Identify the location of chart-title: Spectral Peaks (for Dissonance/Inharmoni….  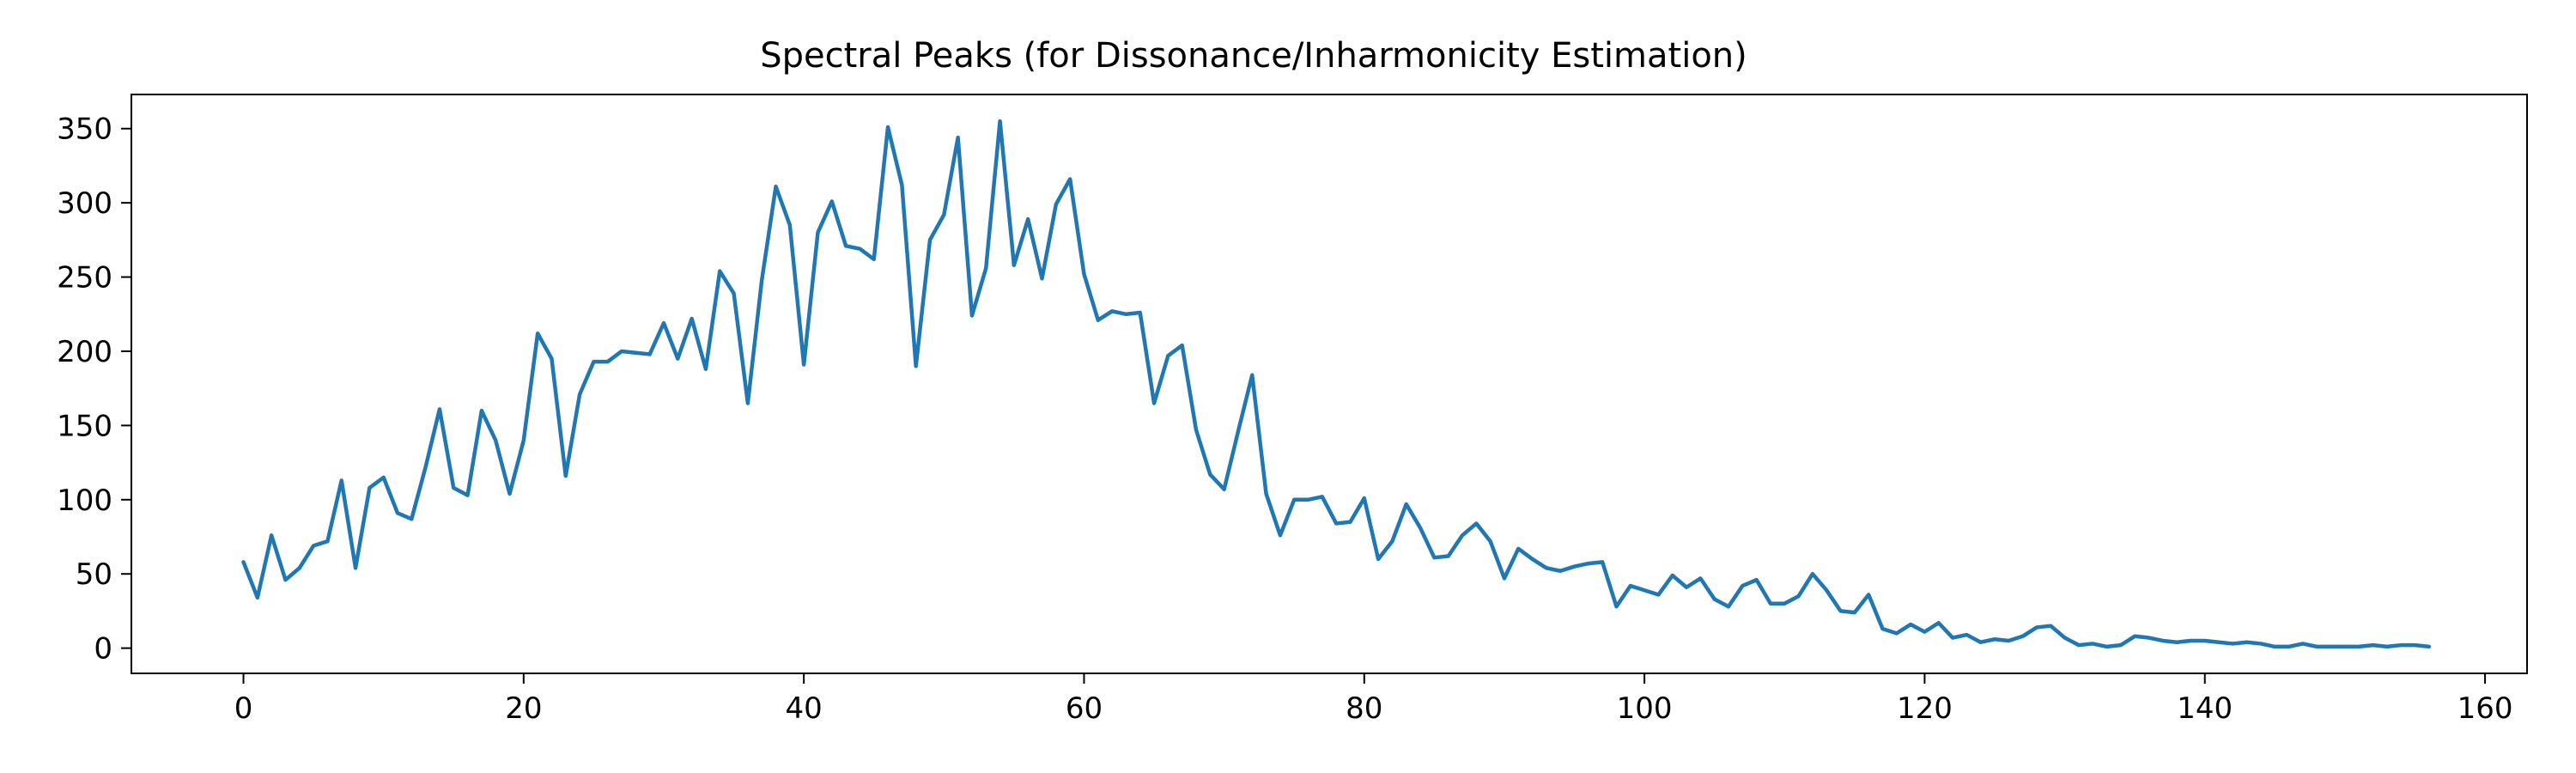
(1254, 56).